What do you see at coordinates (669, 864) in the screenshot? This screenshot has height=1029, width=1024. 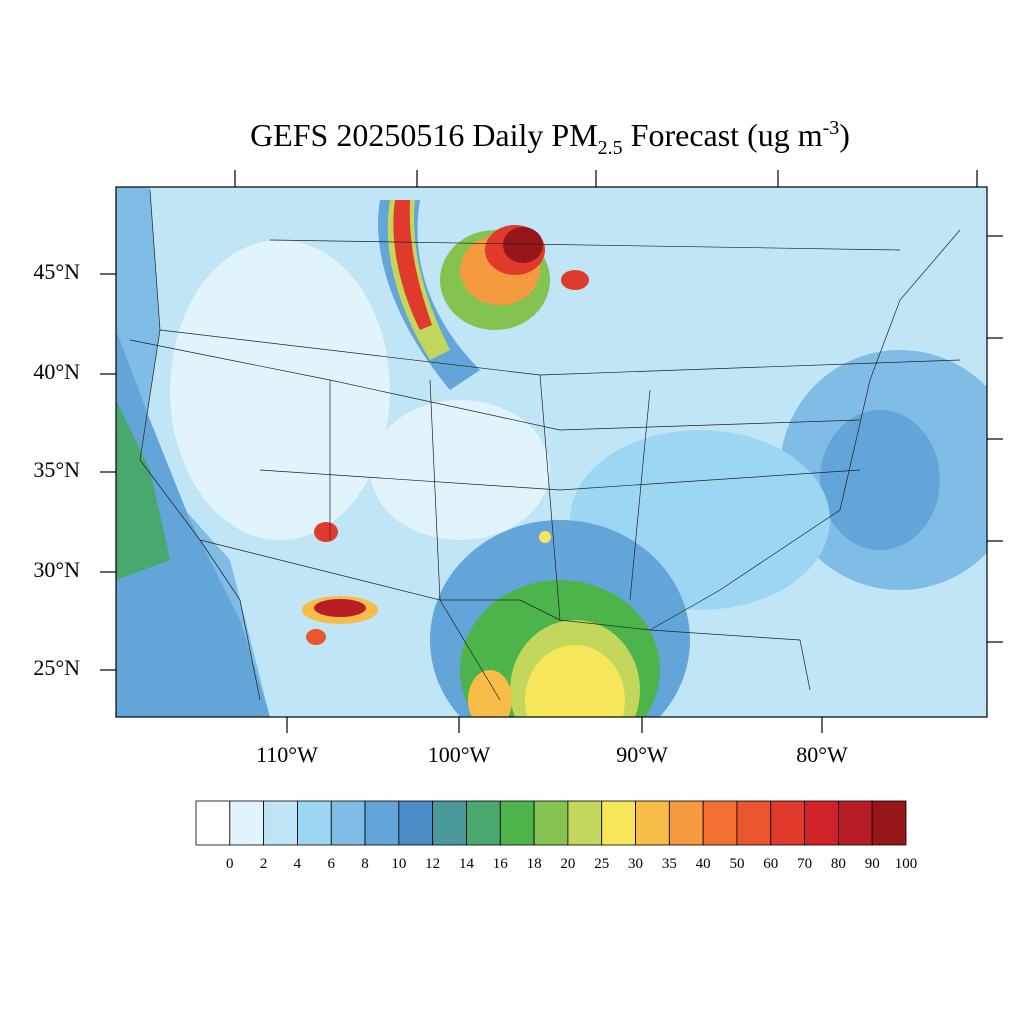 I see `colorbar-label: 35` at bounding box center [669, 864].